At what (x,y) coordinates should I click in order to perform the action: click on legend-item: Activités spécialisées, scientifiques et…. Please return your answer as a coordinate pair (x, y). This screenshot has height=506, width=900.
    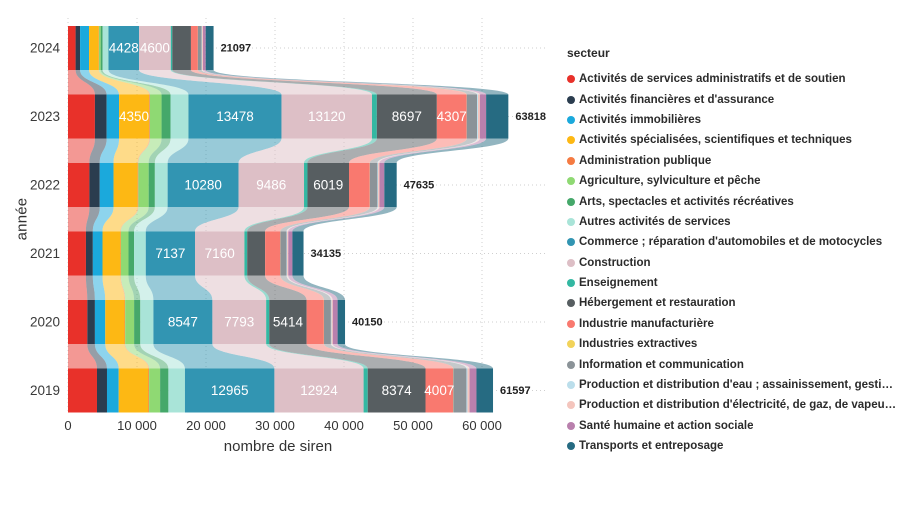
    Looking at the image, I should click on (732, 140).